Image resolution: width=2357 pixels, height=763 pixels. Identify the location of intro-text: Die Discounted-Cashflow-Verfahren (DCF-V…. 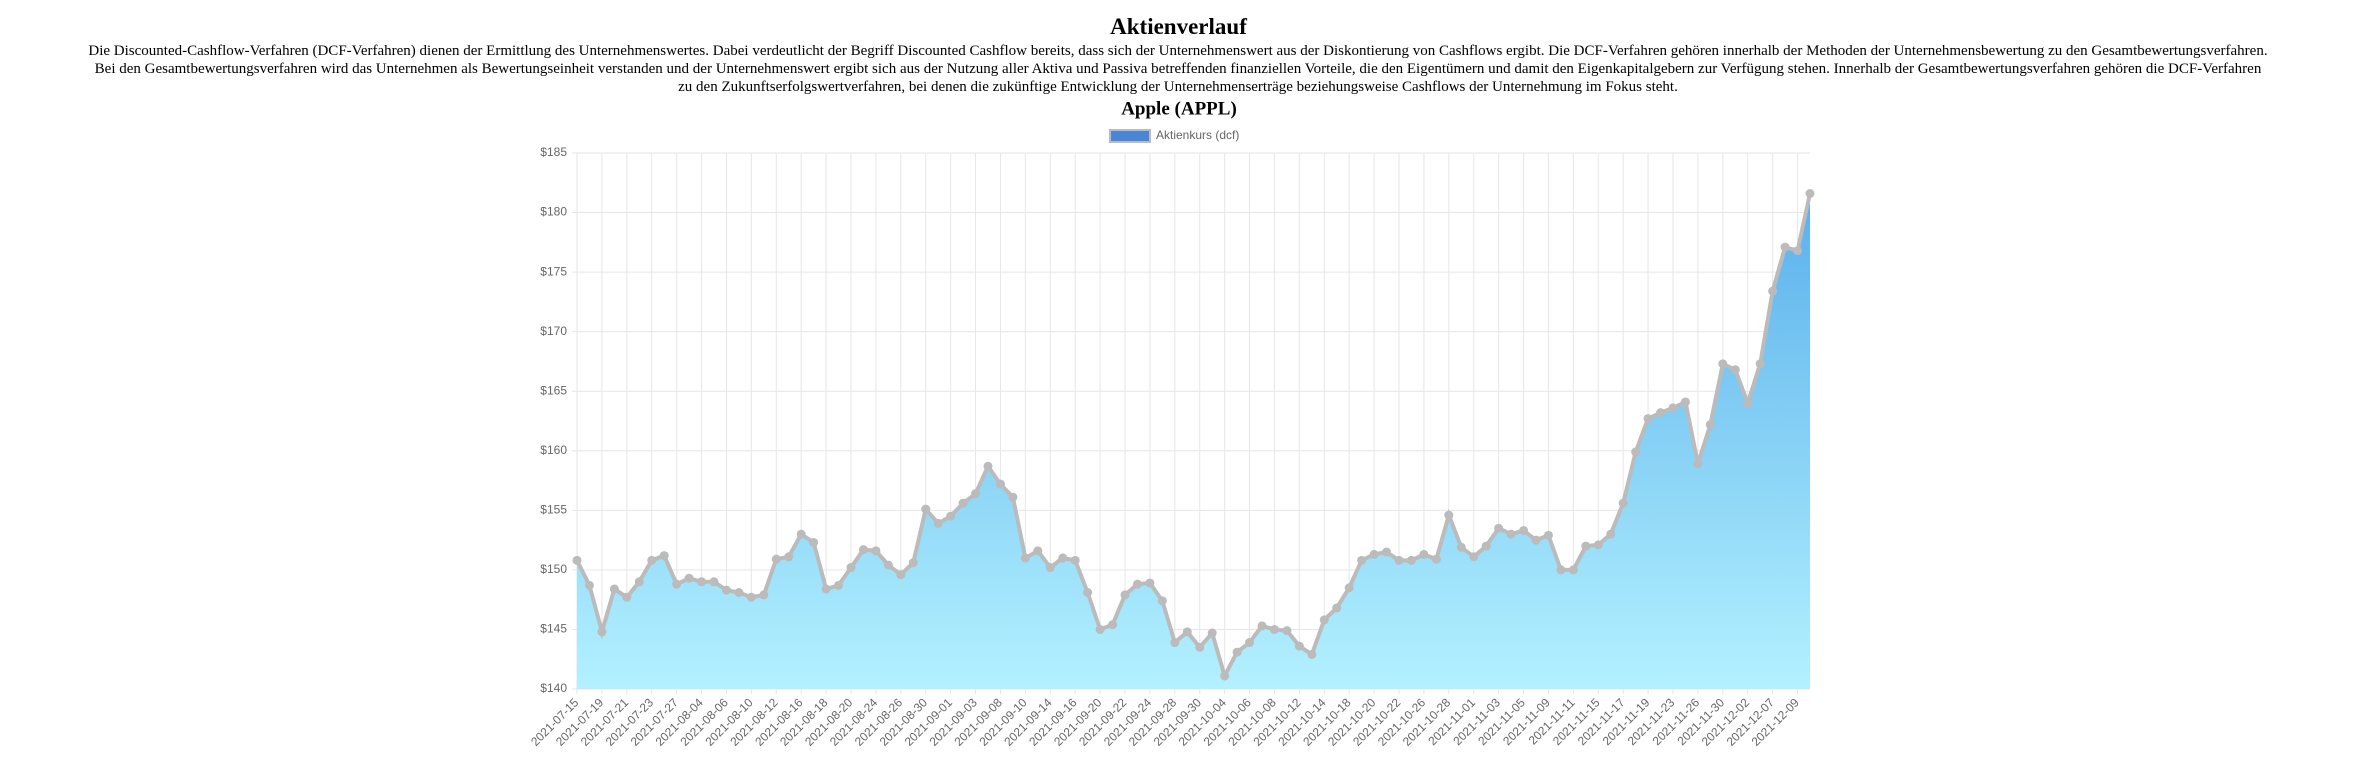
(1178, 69).